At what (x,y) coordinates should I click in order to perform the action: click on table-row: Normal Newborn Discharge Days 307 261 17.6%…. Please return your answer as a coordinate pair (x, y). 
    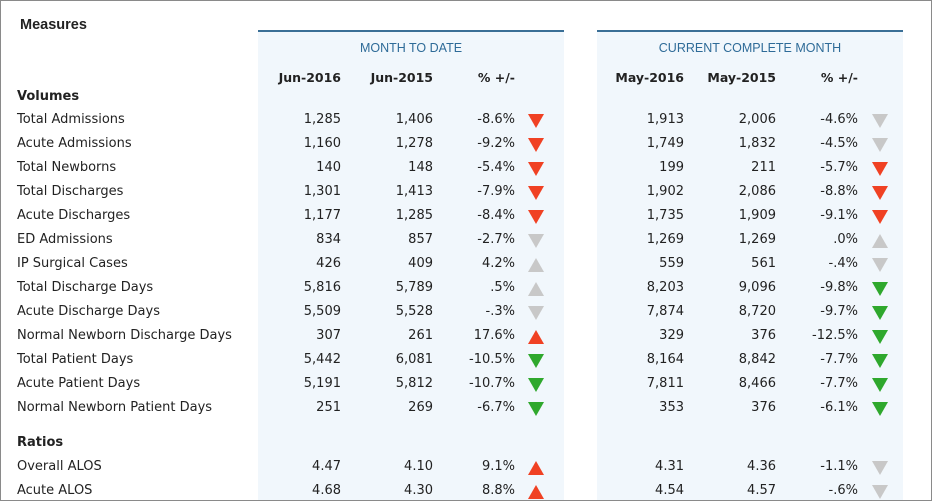
    Looking at the image, I should click on (466, 337).